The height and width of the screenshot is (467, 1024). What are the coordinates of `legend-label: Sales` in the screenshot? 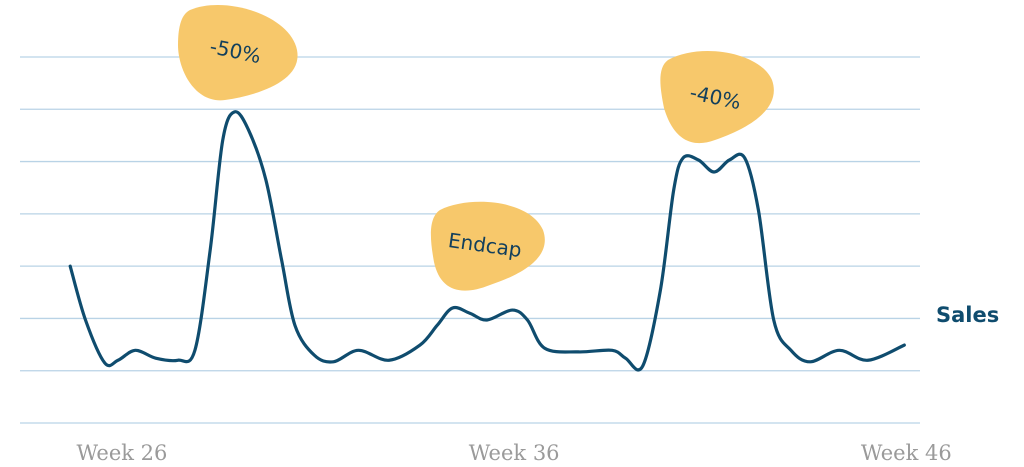 It's located at (967, 315).